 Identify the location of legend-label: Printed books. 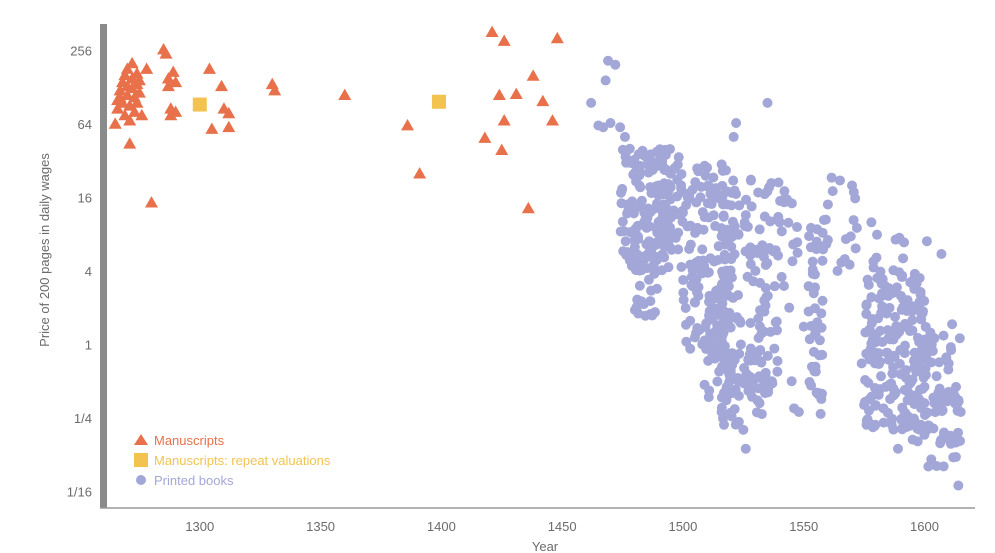
(194, 480).